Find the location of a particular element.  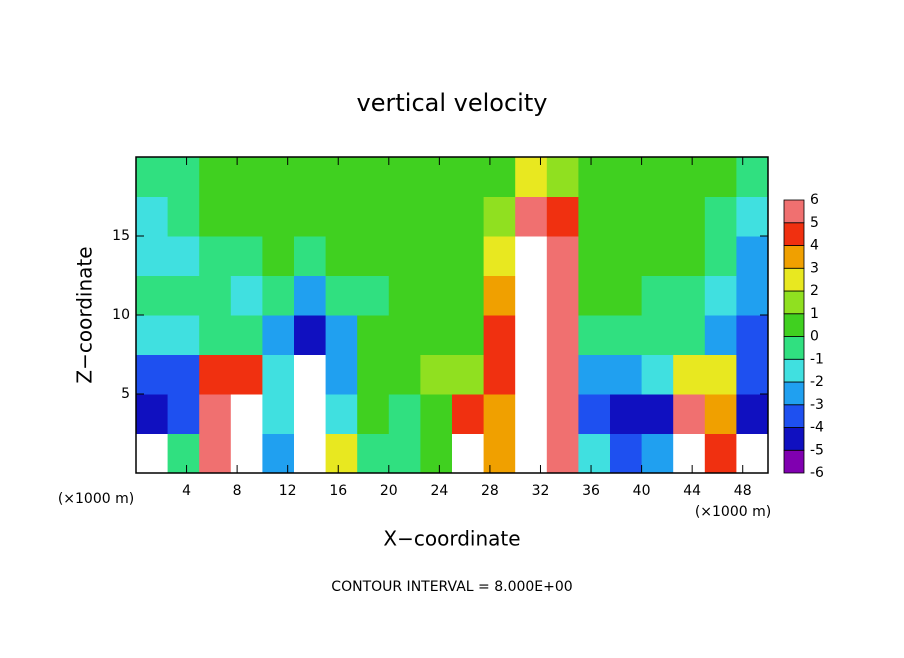

y-axis-label: Z−coordinate is located at coordinates (85, 314).